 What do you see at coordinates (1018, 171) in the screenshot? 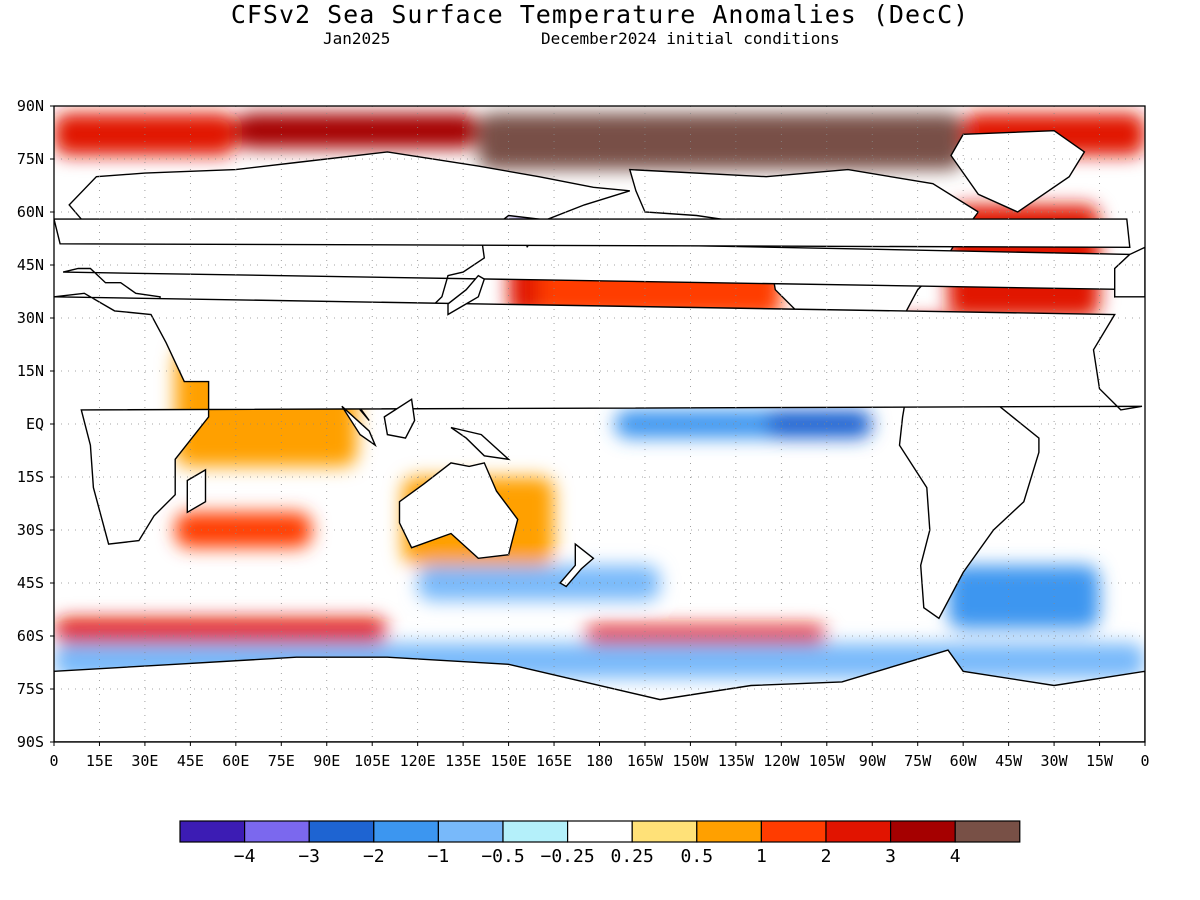
I see `greenland-land` at bounding box center [1018, 171].